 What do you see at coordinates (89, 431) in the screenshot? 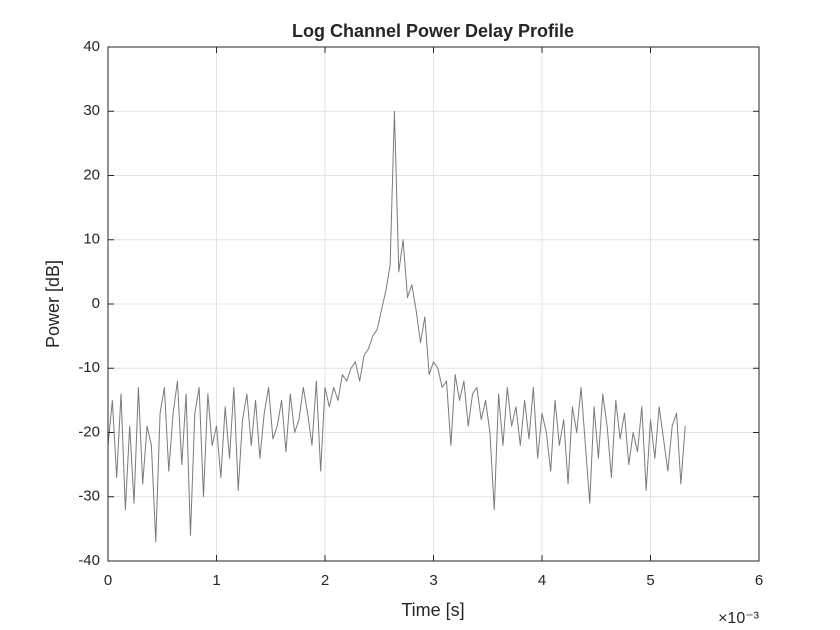
I see `y-tick-label: -20` at bounding box center [89, 431].